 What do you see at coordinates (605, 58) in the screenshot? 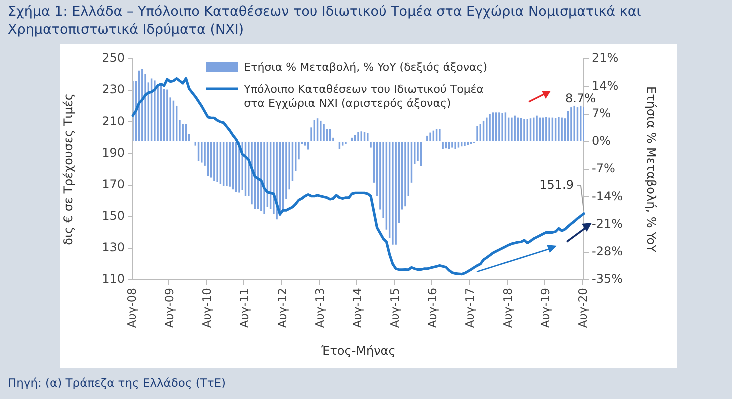
I see `y2-tick-label: 21%` at bounding box center [605, 58].